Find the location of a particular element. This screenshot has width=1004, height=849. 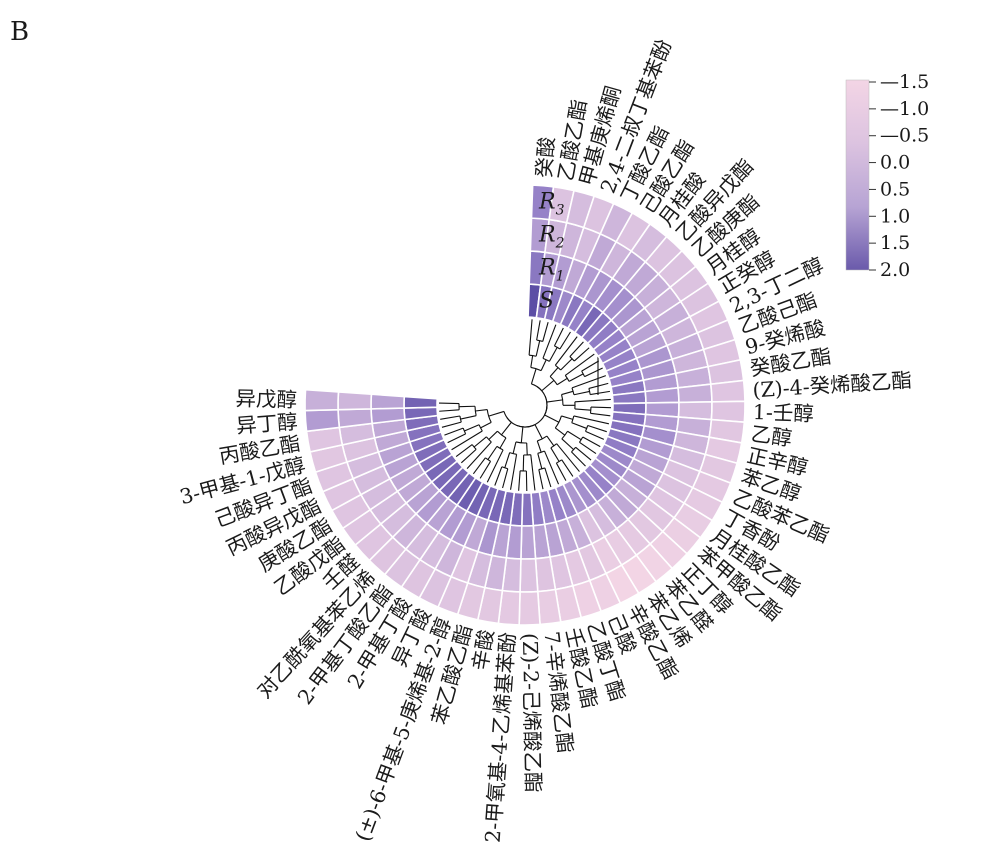

legend-label: 2.0 is located at coordinates (895, 270).